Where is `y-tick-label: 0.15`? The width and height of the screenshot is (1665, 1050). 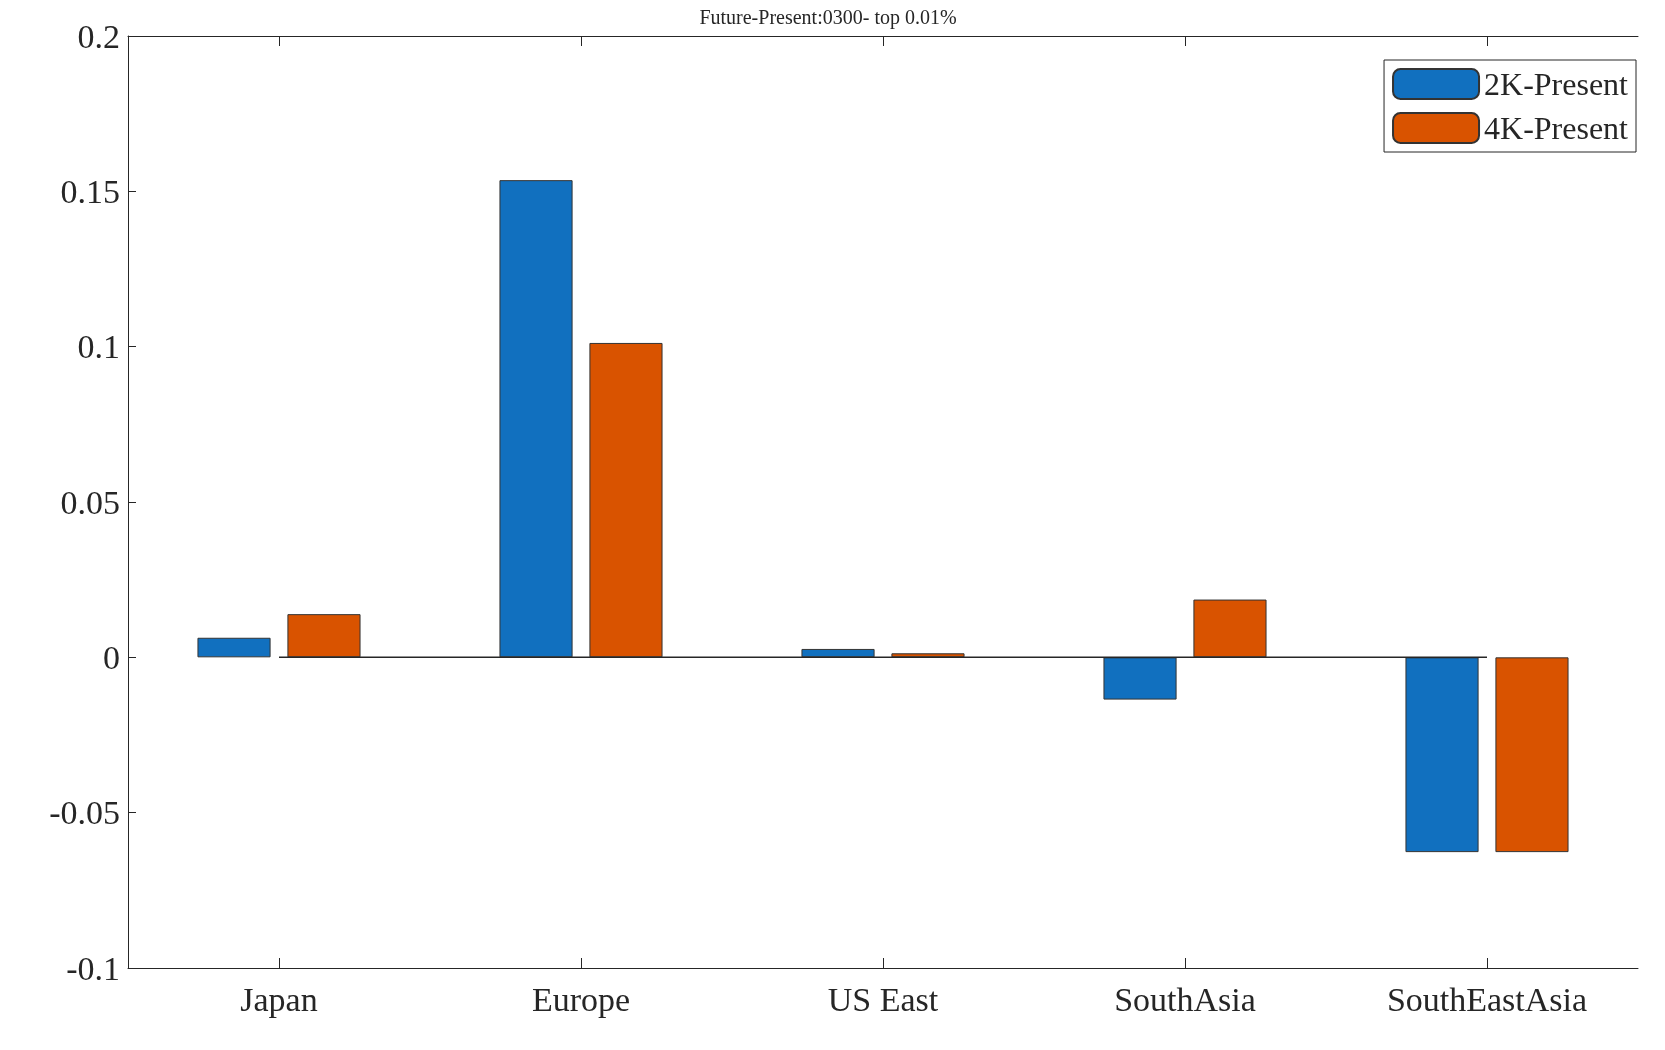 y-tick-label: 0.15 is located at coordinates (90, 191).